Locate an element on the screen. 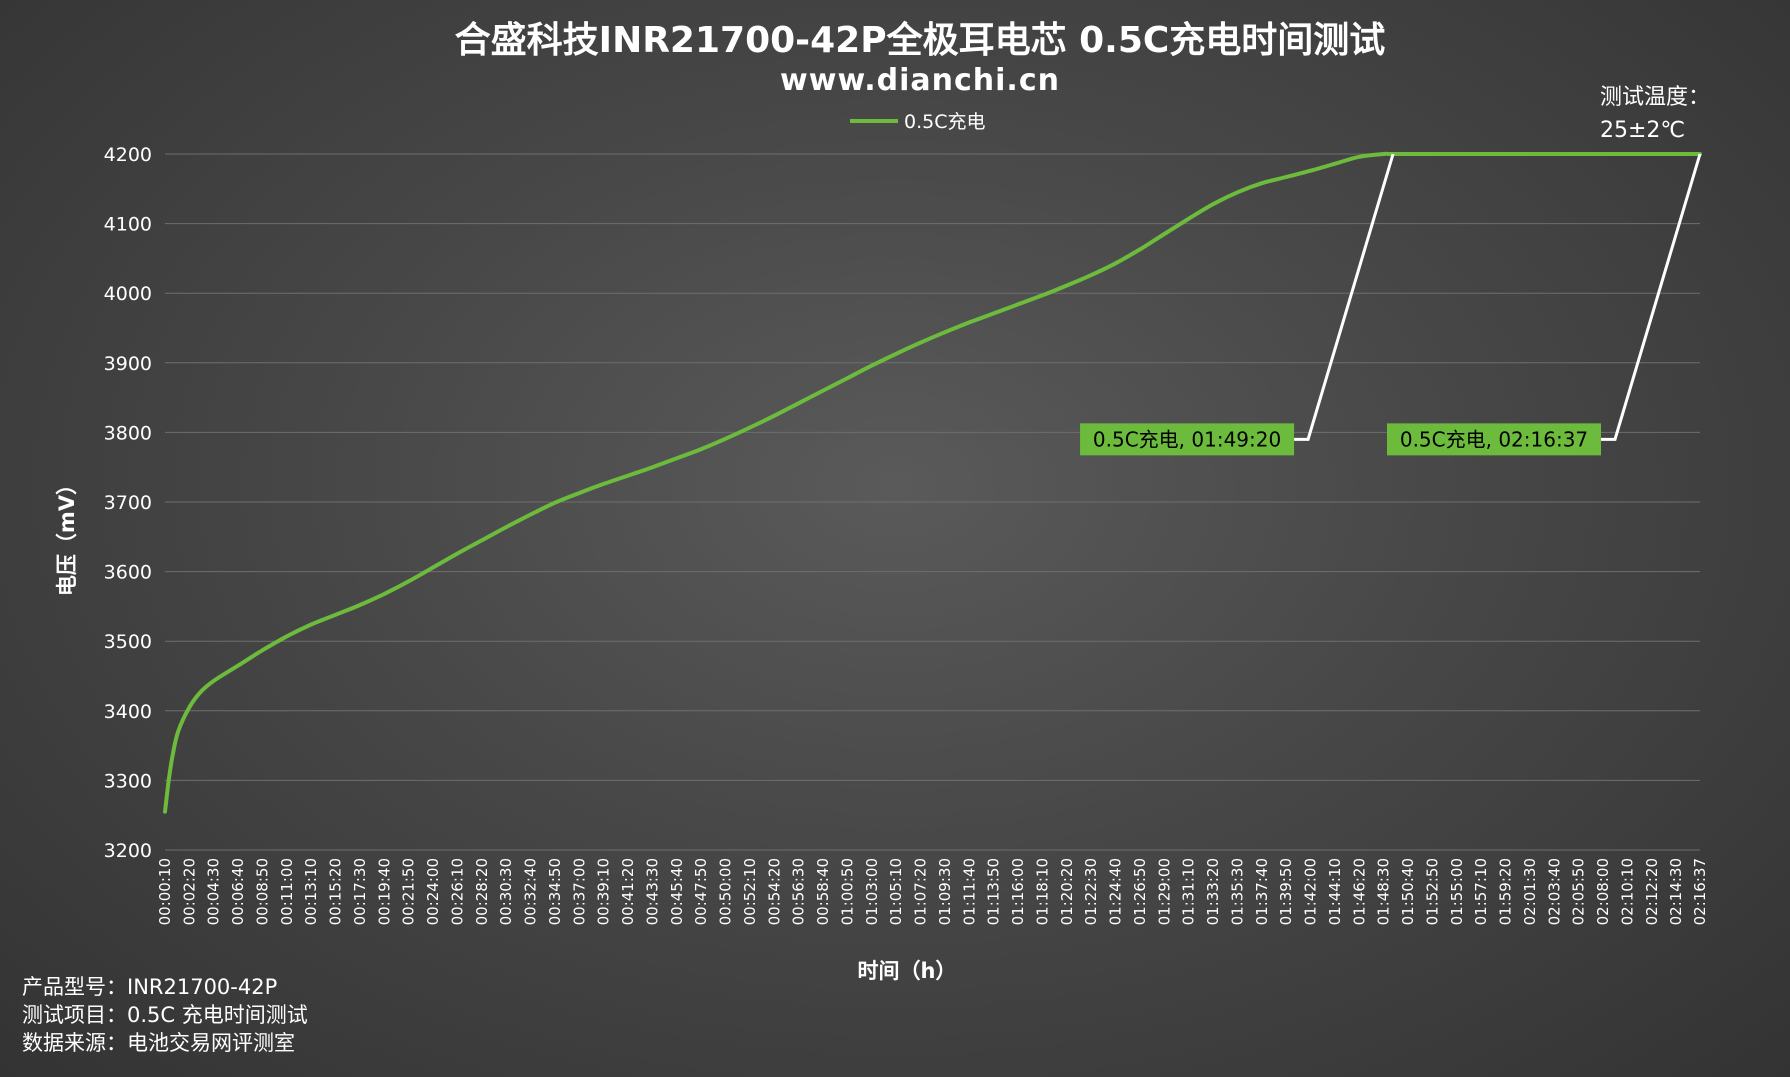 The width and height of the screenshot is (1790, 1077). legend: 0.5C充电 is located at coordinates (917, 122).